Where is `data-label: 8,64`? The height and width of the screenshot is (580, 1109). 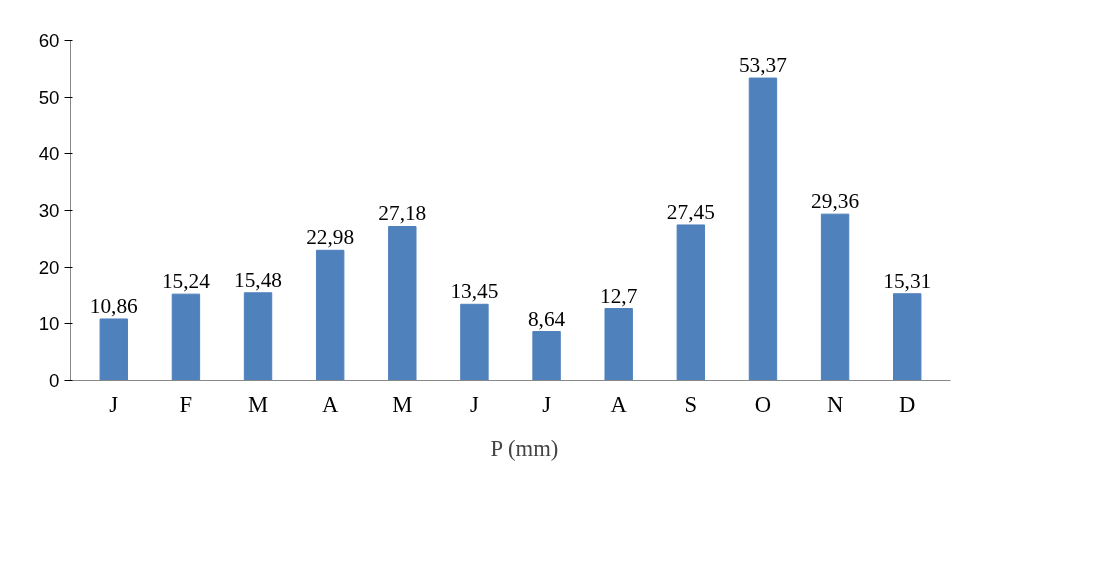 data-label: 8,64 is located at coordinates (546, 318).